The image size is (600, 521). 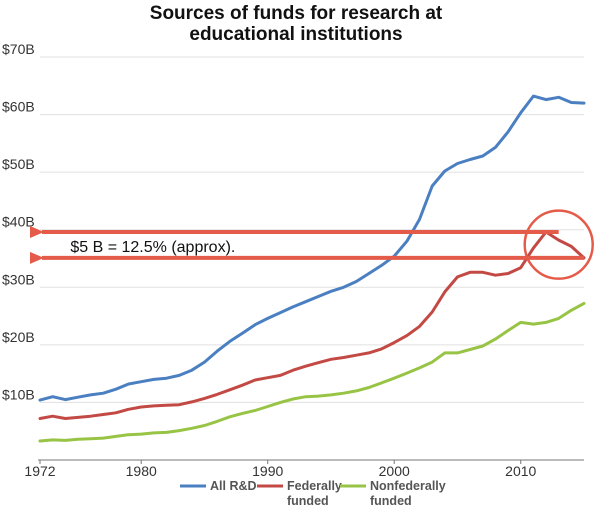 I want to click on legend-label-nonfederally-funded: Nonfederally funded, so click(x=408, y=493).